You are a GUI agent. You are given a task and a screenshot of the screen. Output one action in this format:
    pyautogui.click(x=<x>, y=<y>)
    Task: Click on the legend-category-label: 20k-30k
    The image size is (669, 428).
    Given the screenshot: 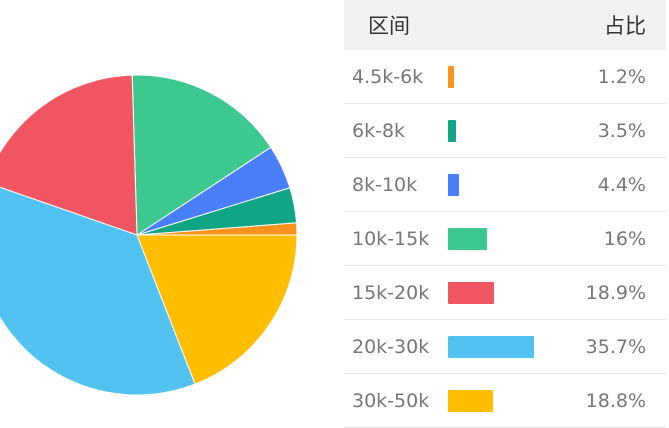 What is the action you would take?
    pyautogui.click(x=391, y=346)
    